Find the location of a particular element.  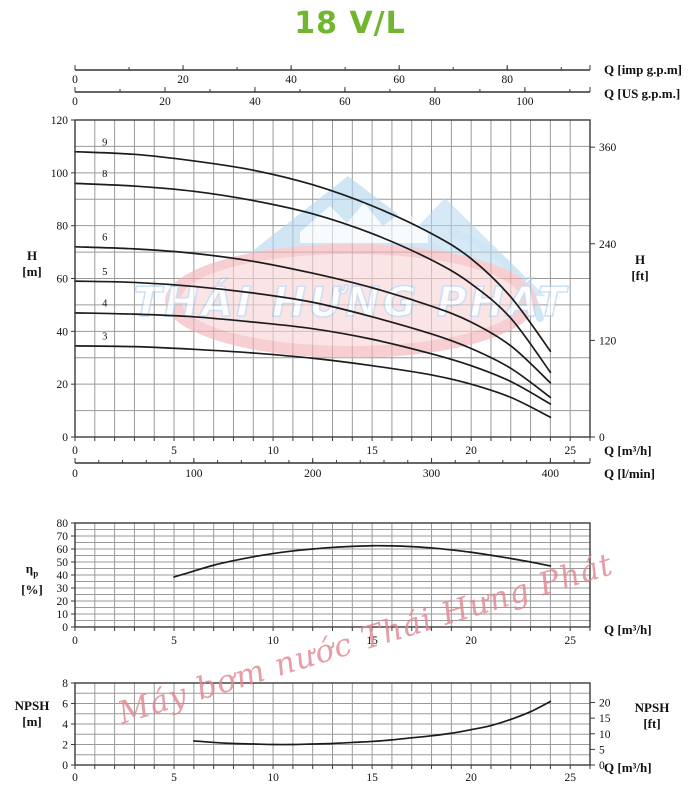

curve-label-9: 9 is located at coordinates (104, 142).